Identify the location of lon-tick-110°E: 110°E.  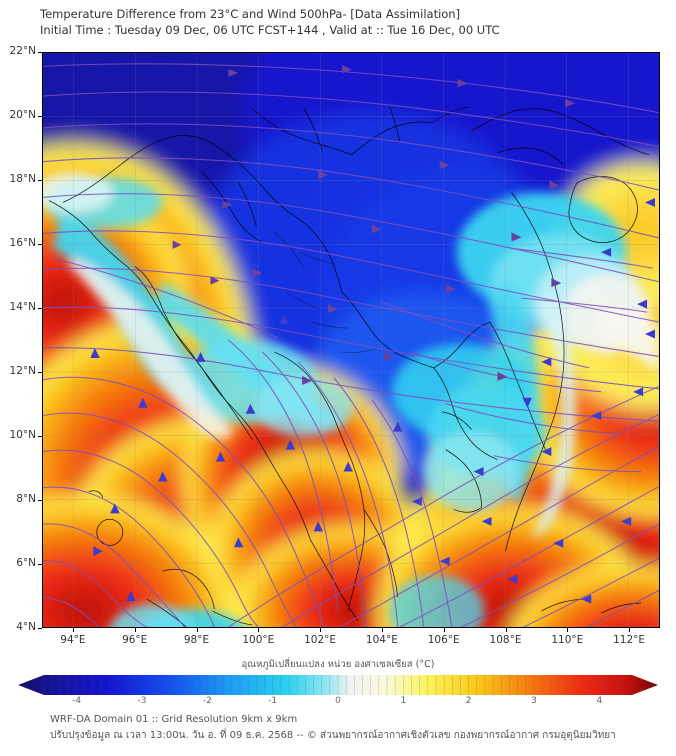
(567, 640).